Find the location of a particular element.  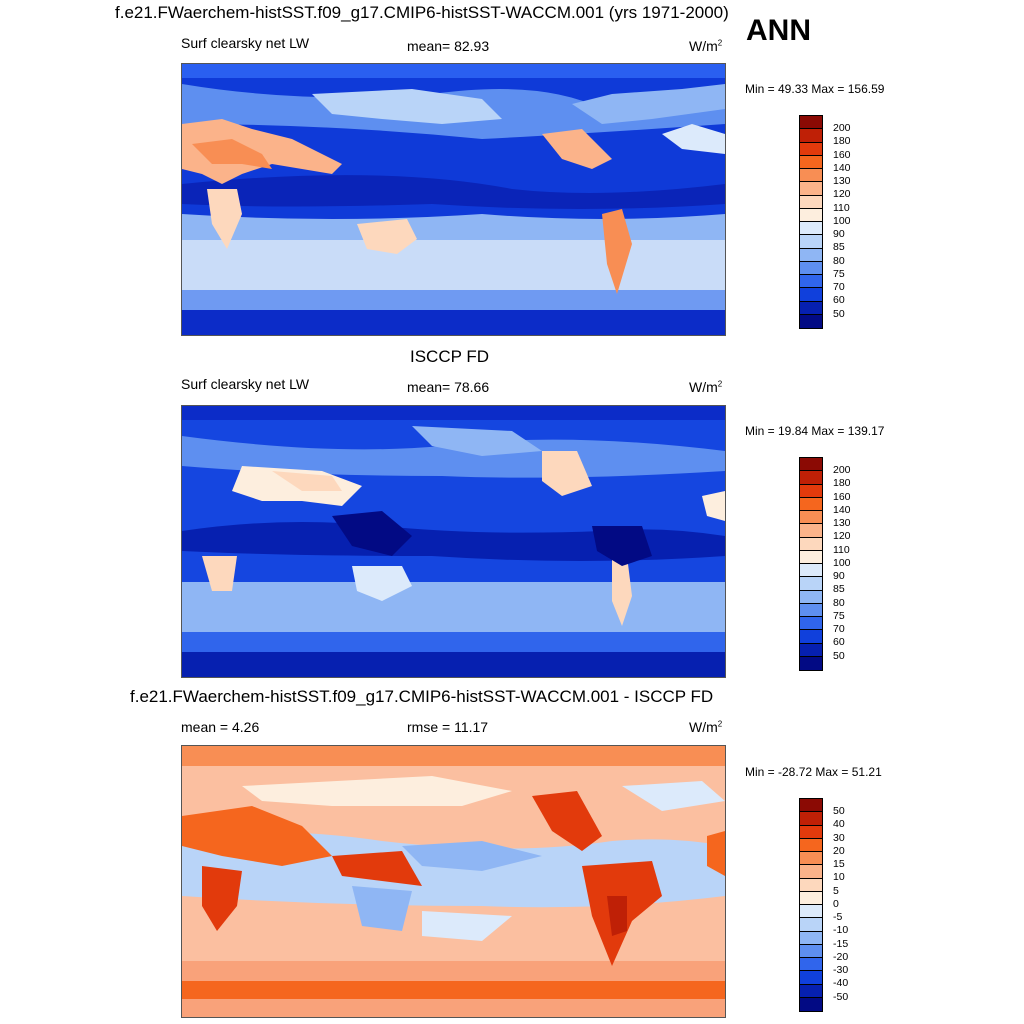

colorbar-tick-label: -30 is located at coordinates (841, 970).